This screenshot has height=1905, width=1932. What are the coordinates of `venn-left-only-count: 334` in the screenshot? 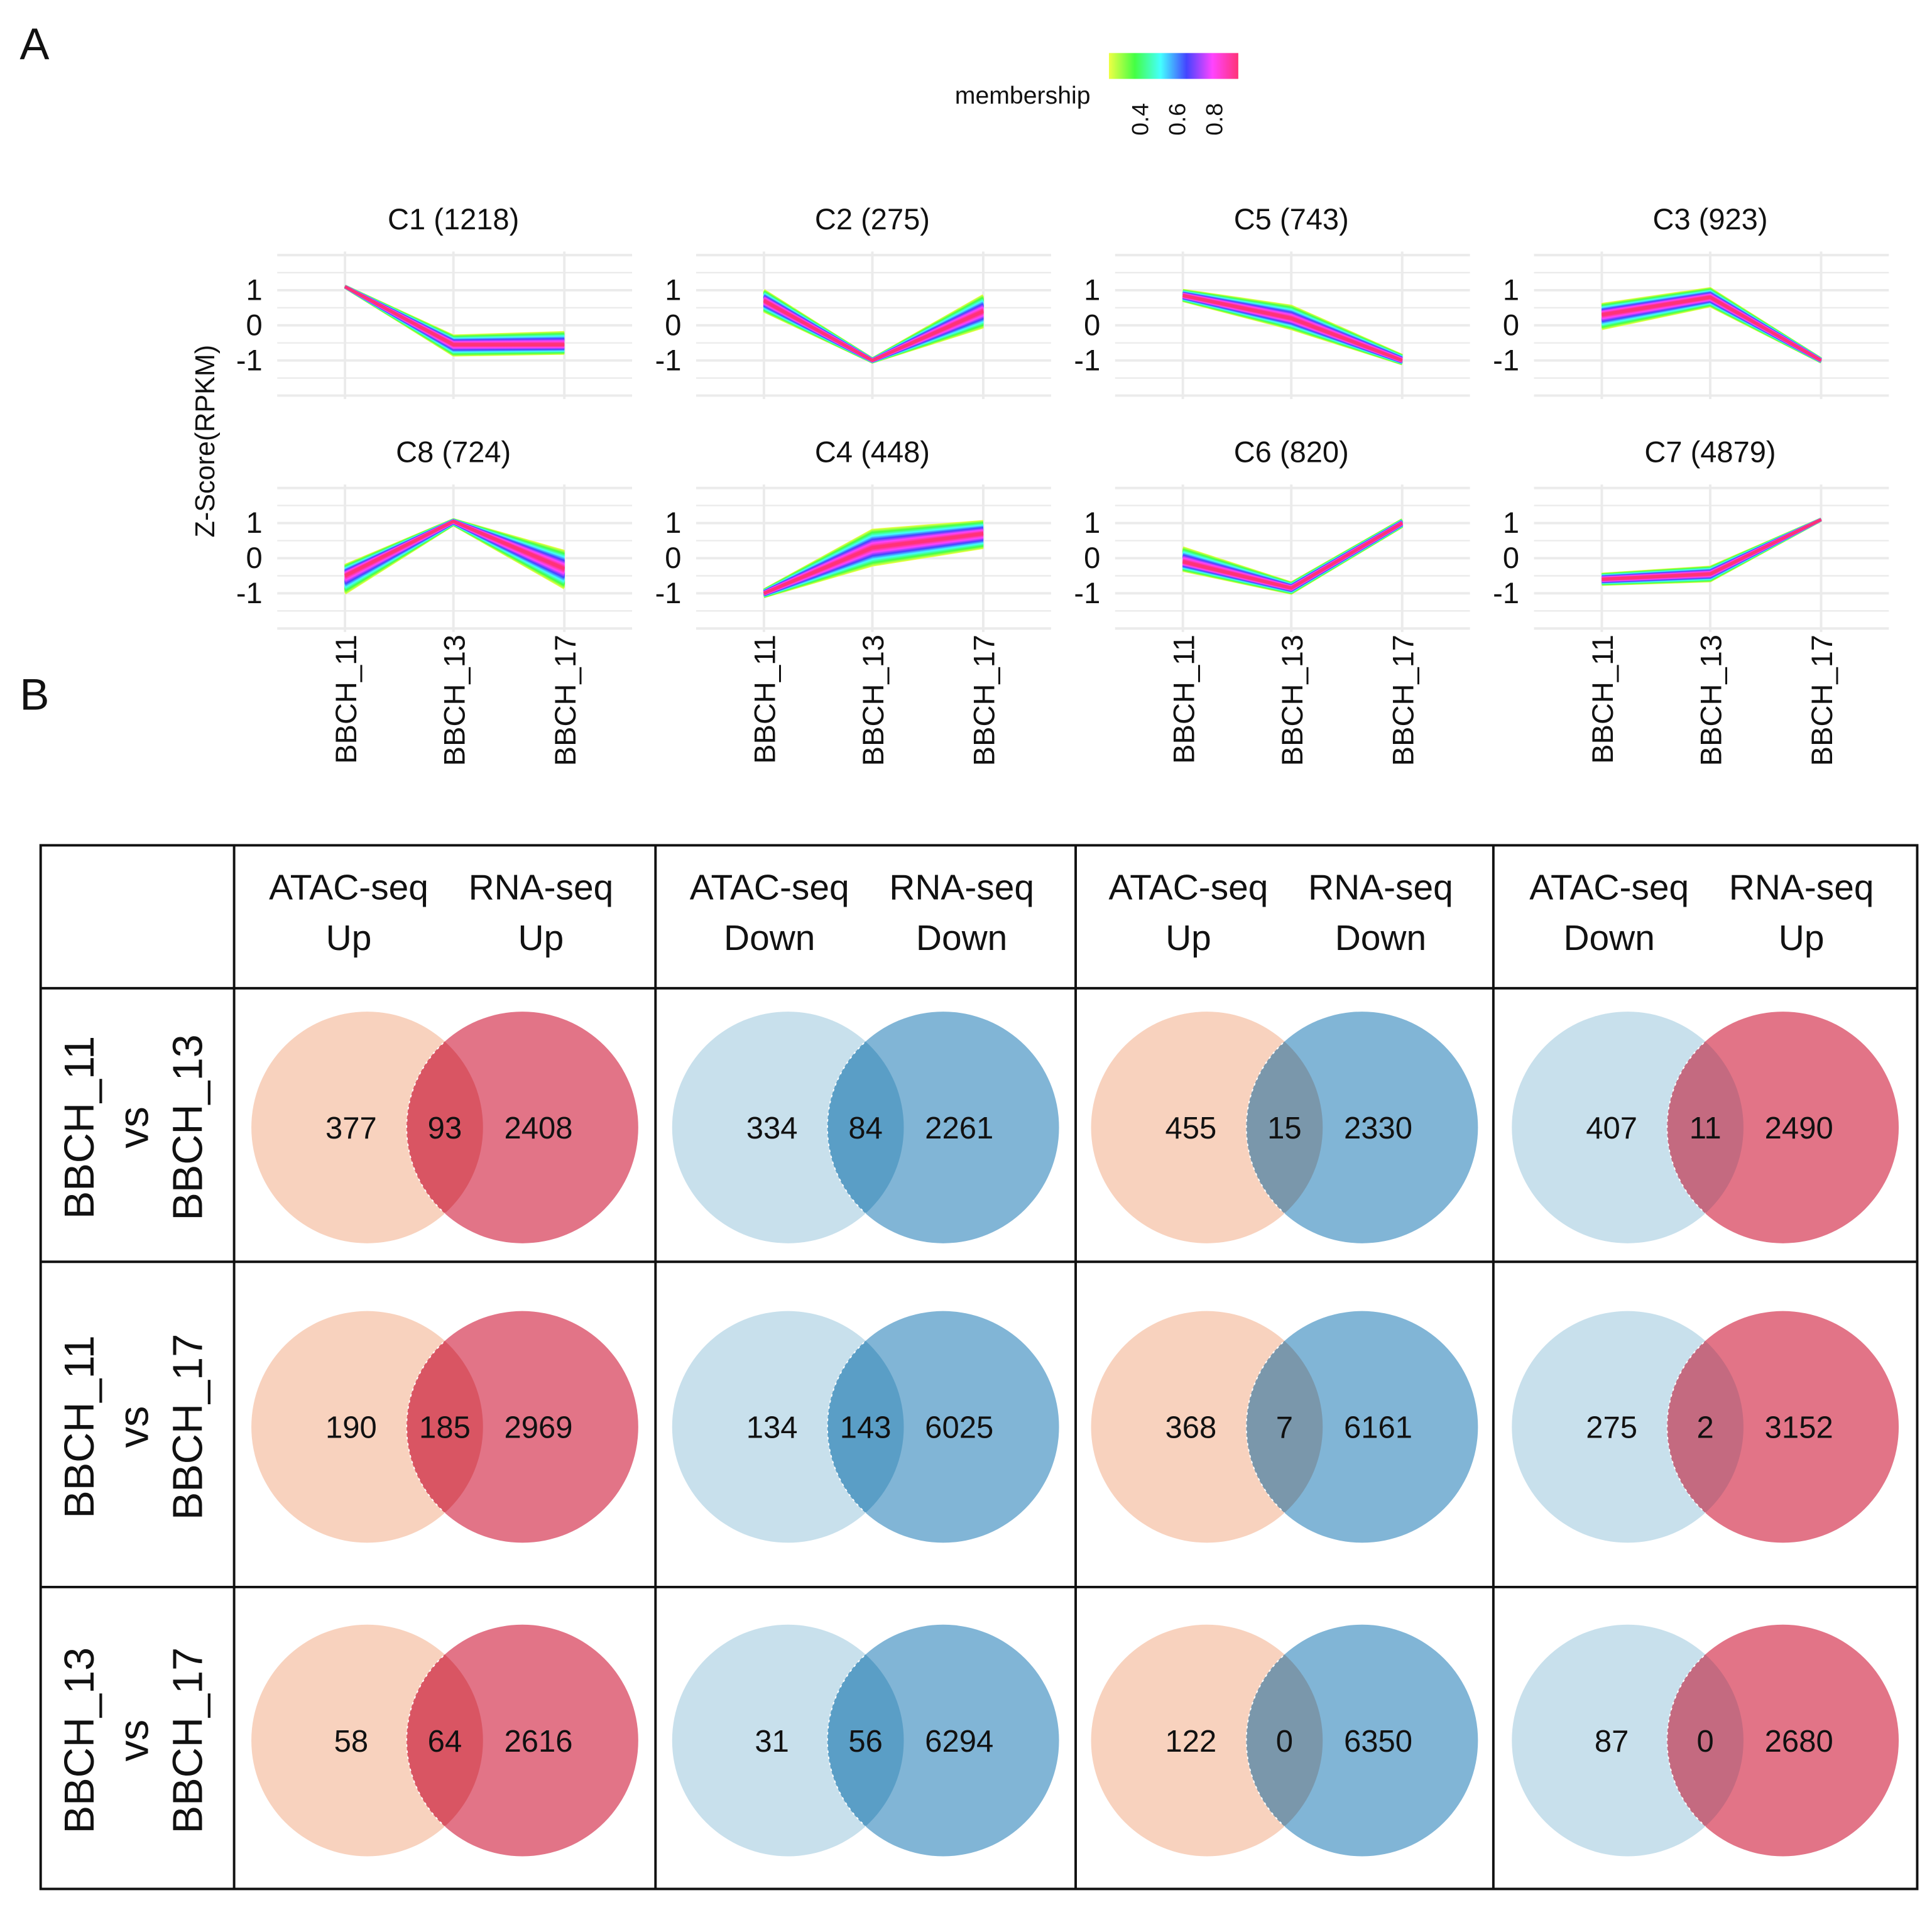 It's located at (772, 1128).